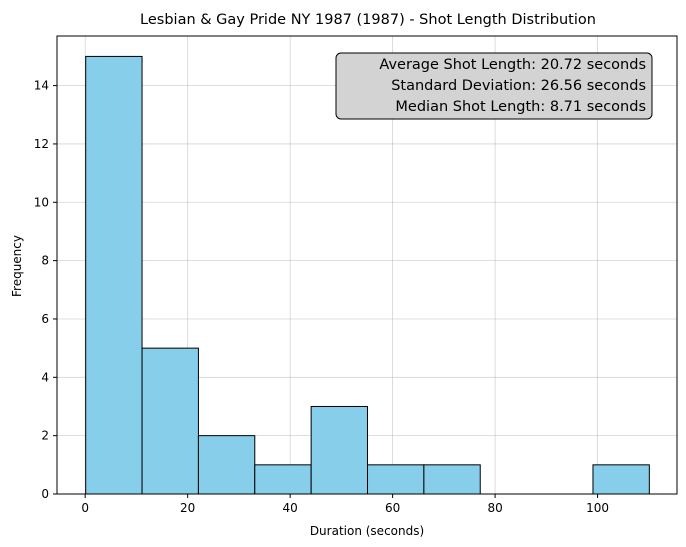 The height and width of the screenshot is (547, 686). Describe the element at coordinates (85, 508) in the screenshot. I see `x-tick-label-0: 0` at that location.